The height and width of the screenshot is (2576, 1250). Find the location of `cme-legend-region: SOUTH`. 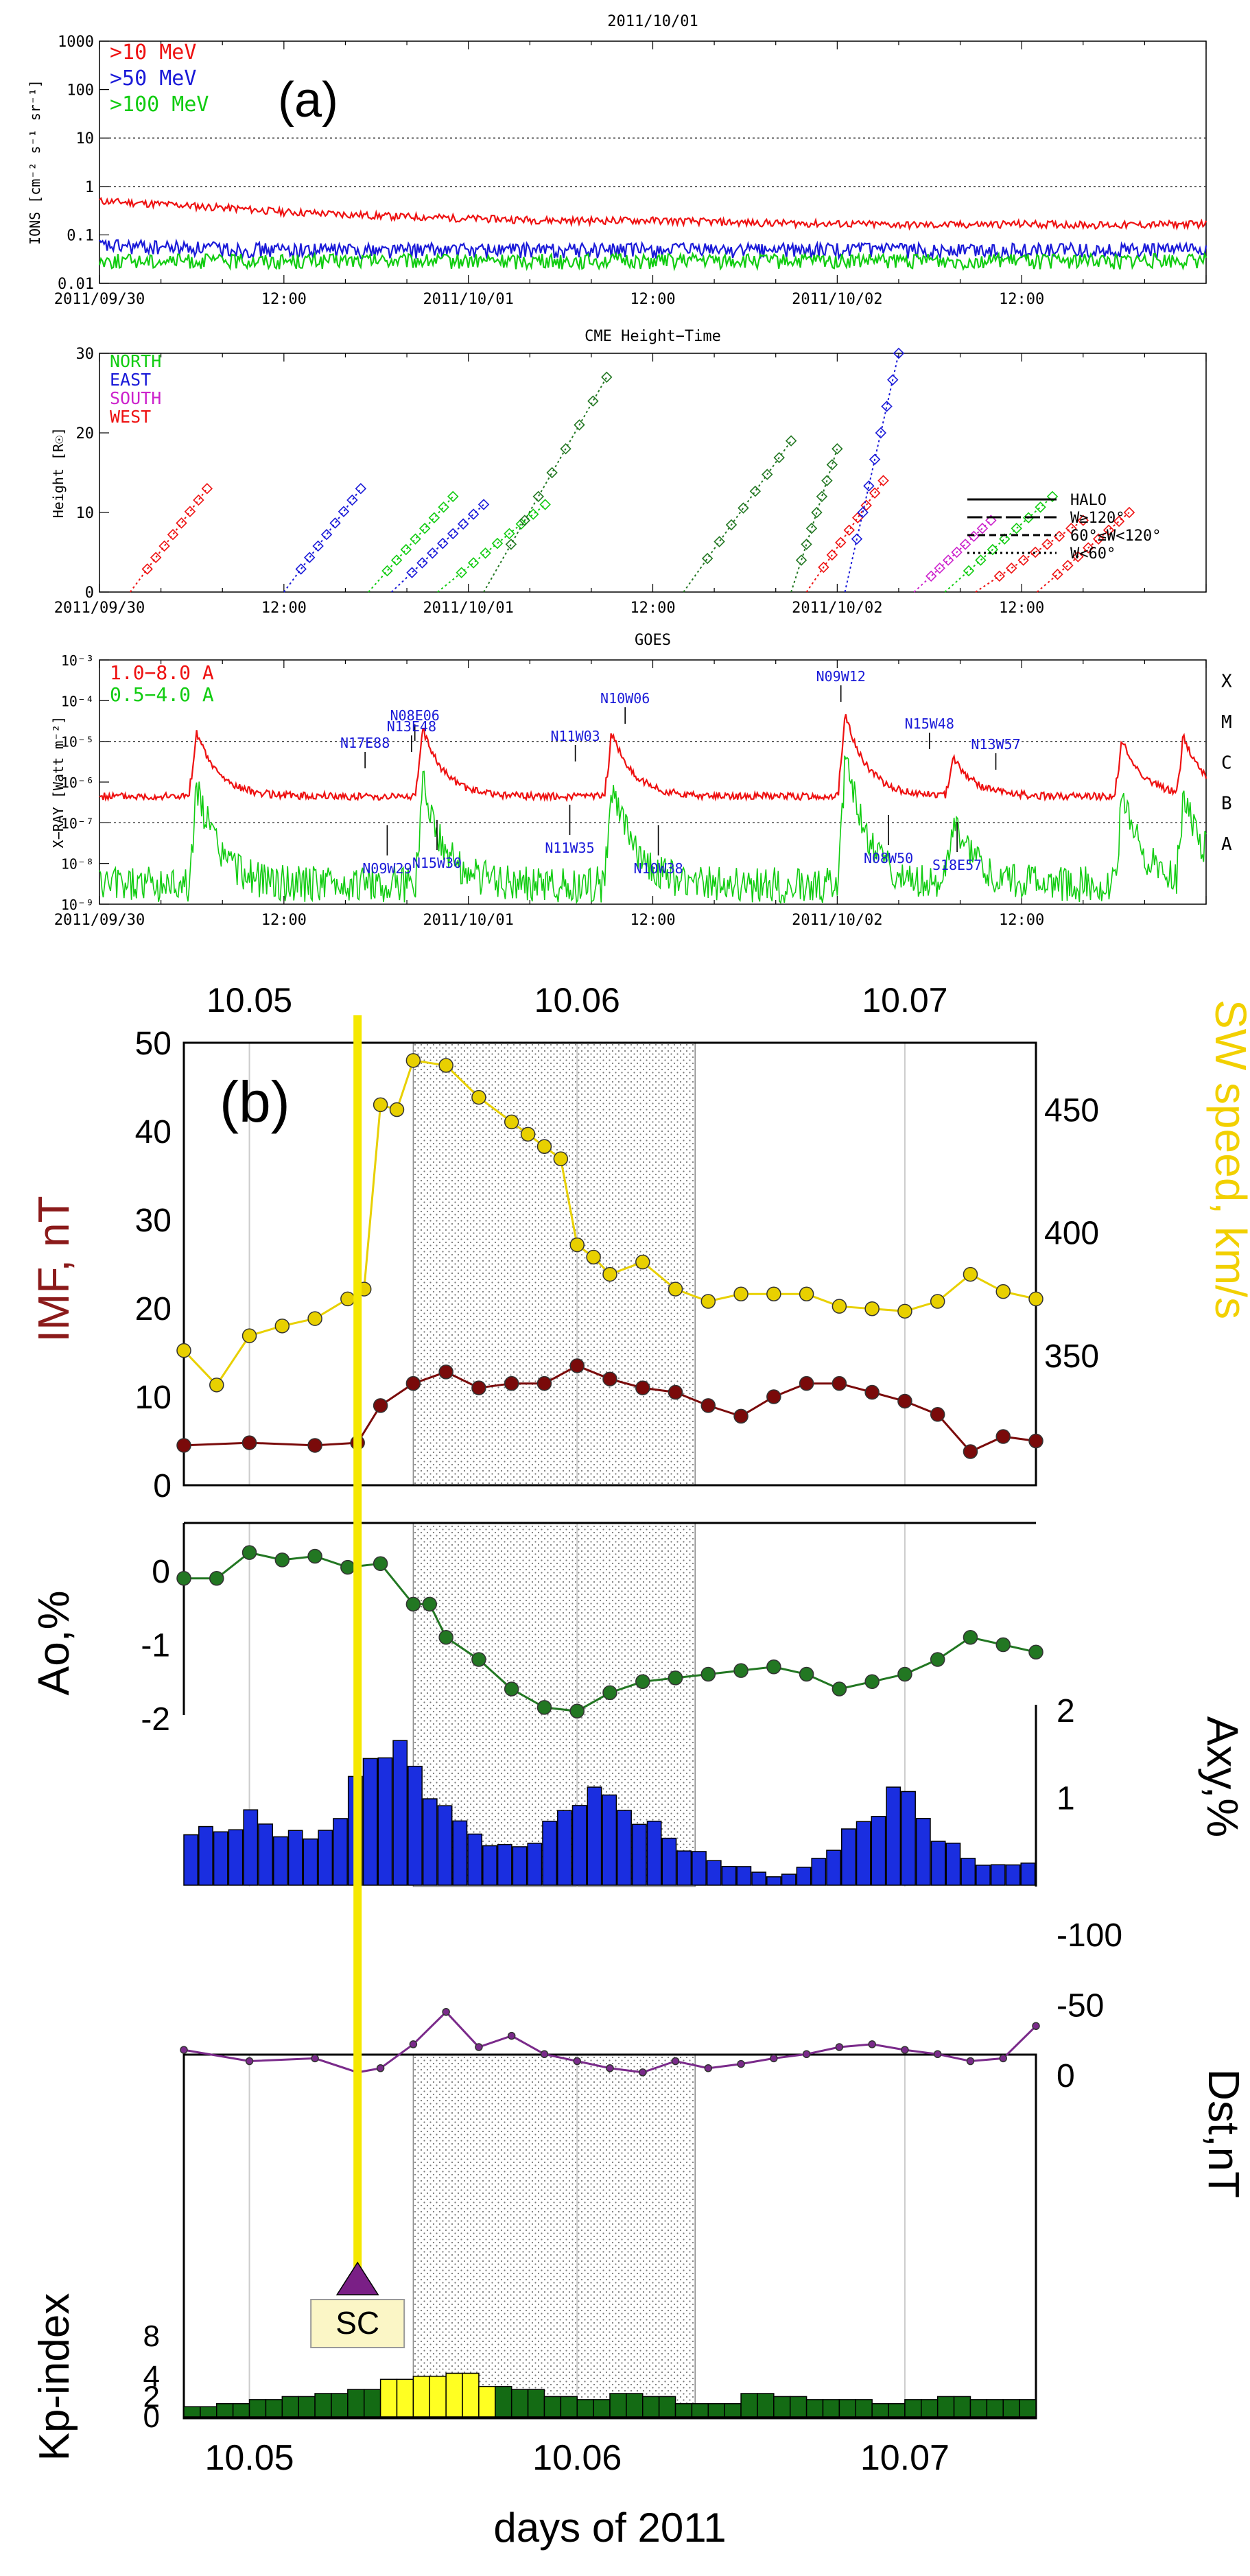

cme-legend-region: SOUTH is located at coordinates (135, 398).